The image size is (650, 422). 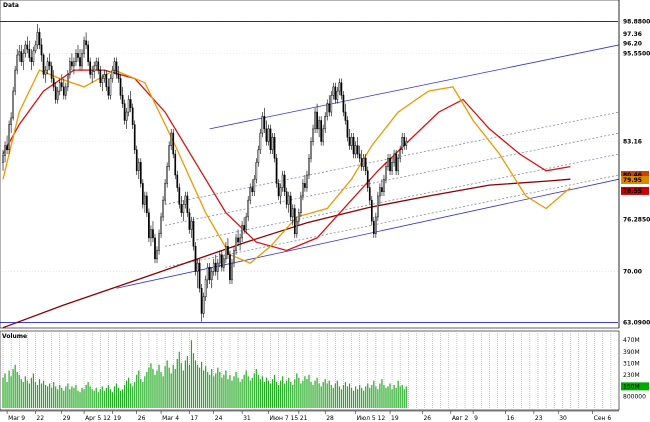 What do you see at coordinates (539, 418) in the screenshot?
I see `date-tick-label: 23` at bounding box center [539, 418].